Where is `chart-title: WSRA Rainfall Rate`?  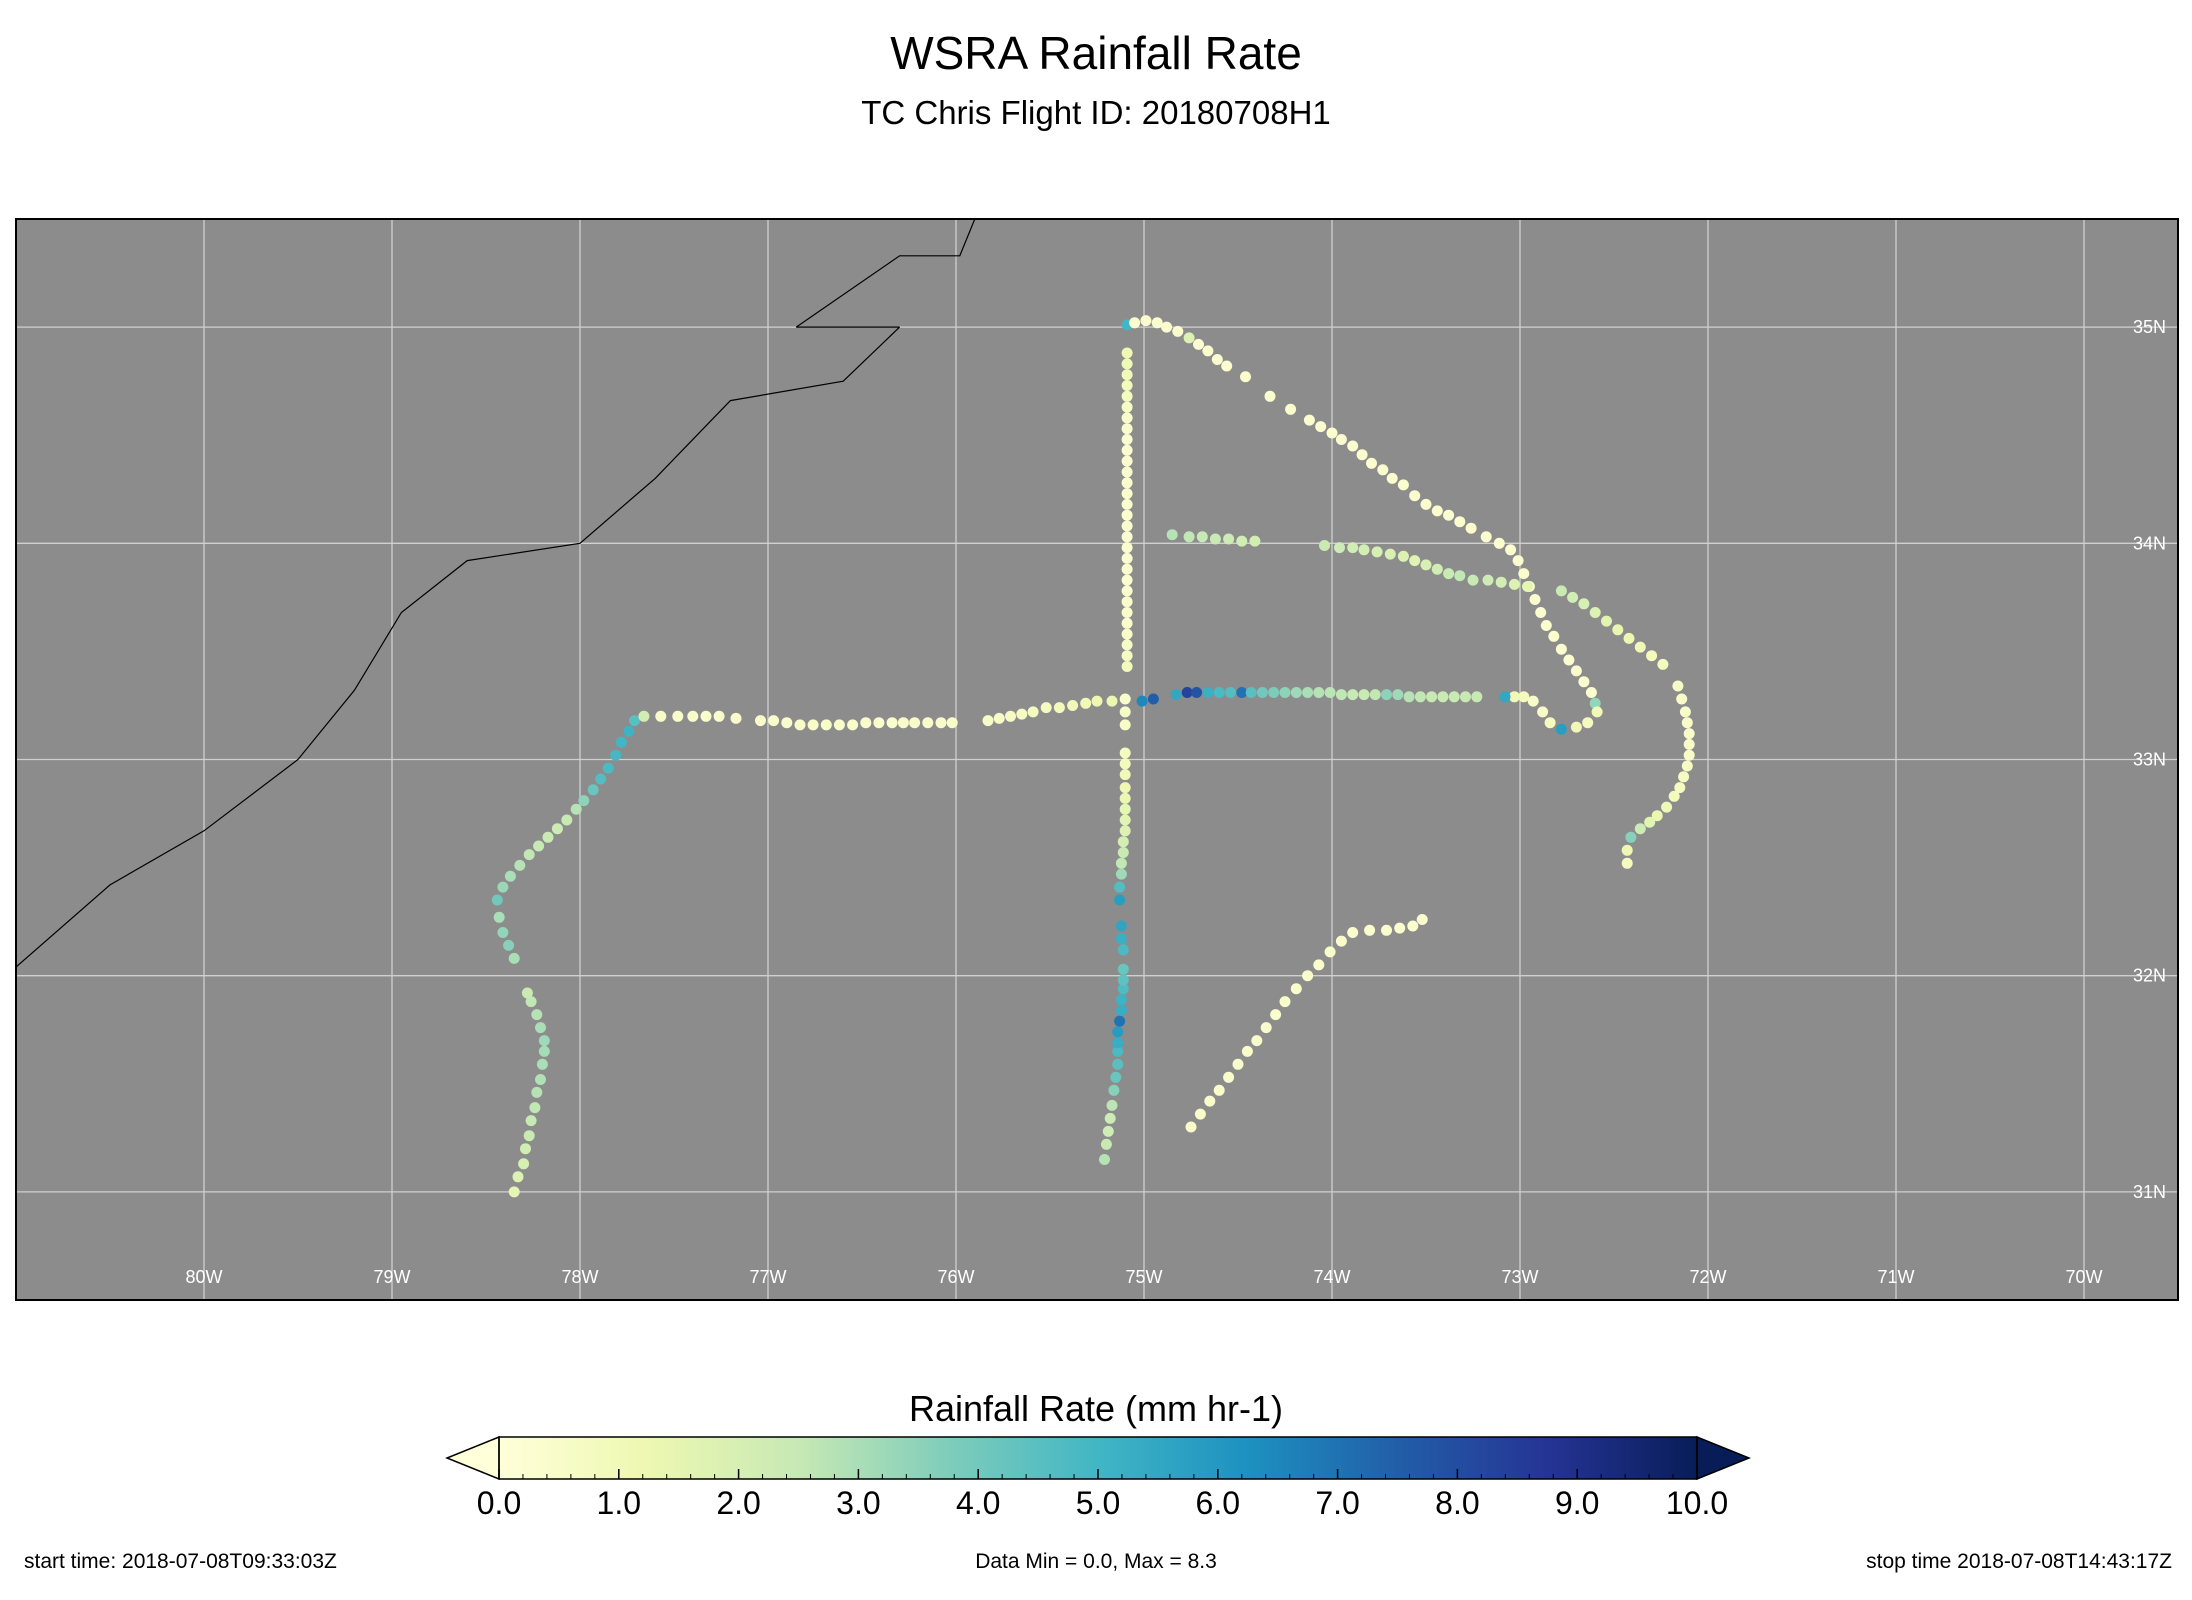 chart-title: WSRA Rainfall Rate is located at coordinates (1096, 53).